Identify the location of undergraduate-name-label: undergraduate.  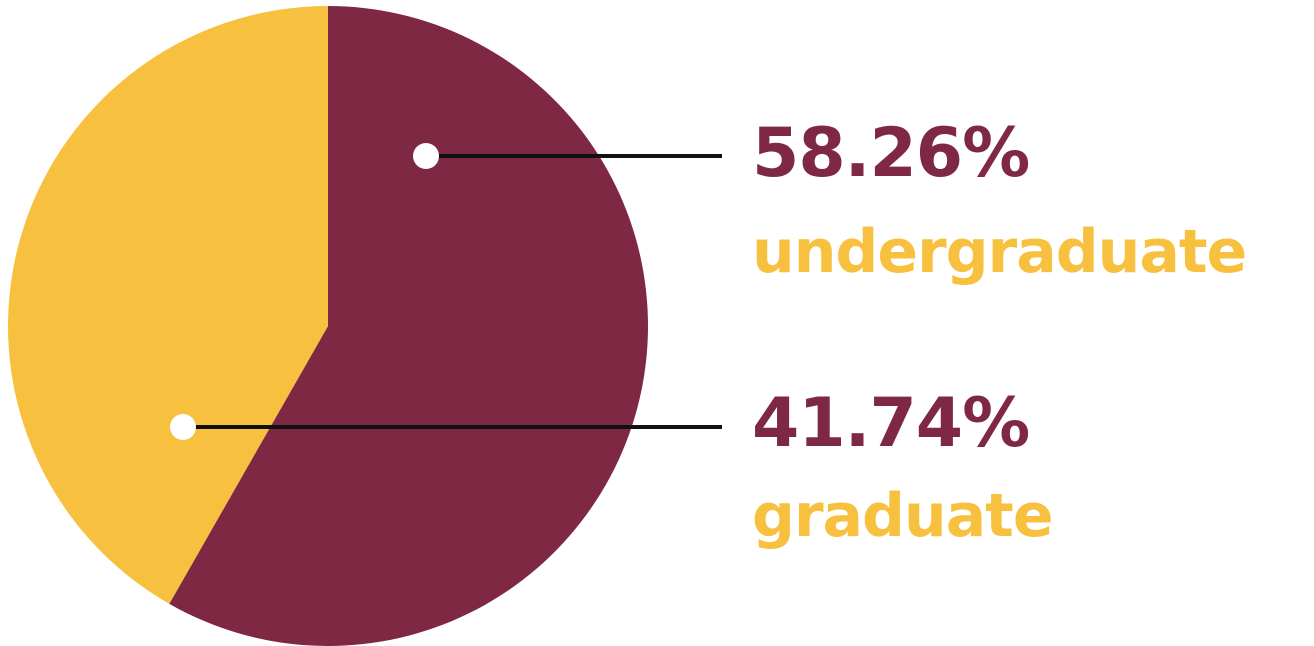
(999, 252).